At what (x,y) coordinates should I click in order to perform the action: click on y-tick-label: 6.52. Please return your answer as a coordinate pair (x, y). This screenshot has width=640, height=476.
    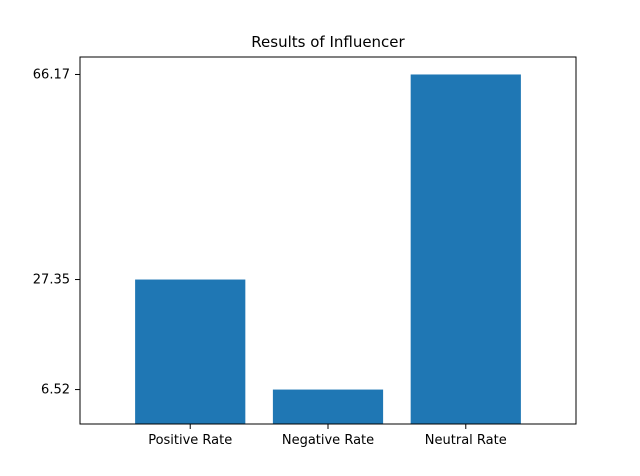
    Looking at the image, I should click on (55, 390).